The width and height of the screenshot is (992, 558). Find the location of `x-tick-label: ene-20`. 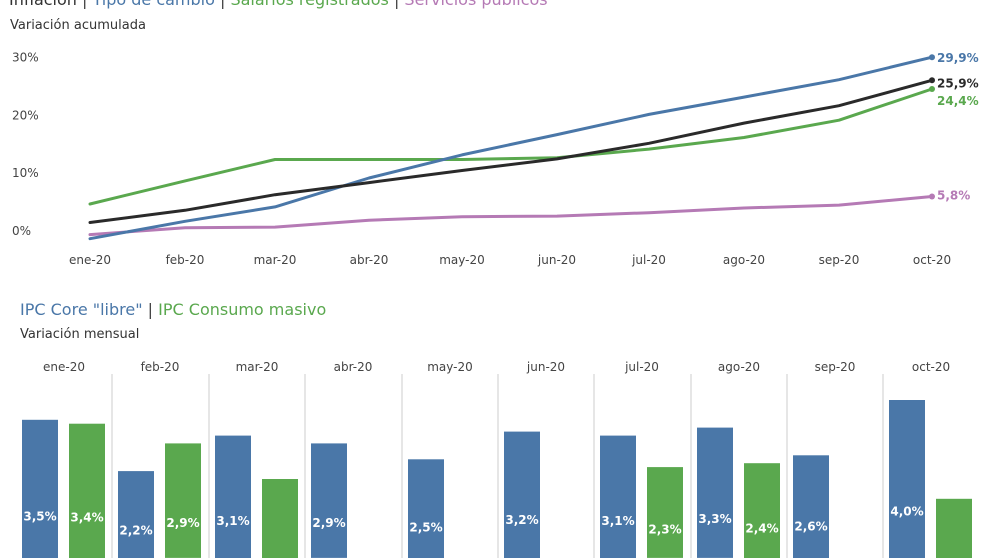

x-tick-label: ene-20 is located at coordinates (90, 260).